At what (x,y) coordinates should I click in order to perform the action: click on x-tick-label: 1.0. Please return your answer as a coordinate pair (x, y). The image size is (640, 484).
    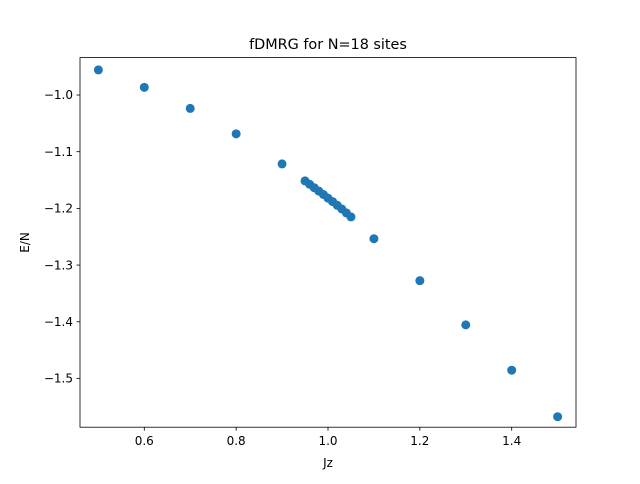
    Looking at the image, I should click on (327, 441).